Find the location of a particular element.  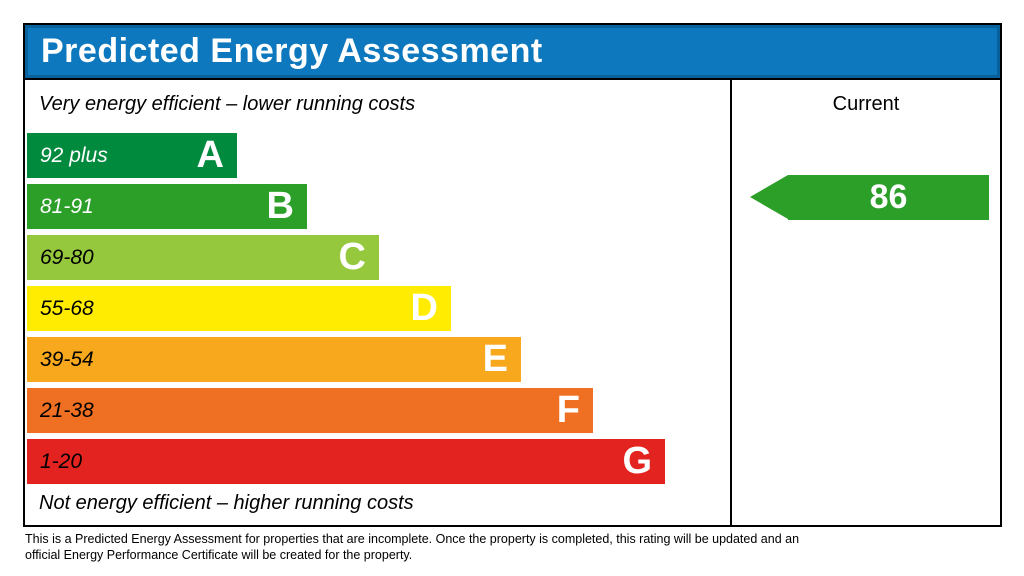

band-letter: D is located at coordinates (424, 308).